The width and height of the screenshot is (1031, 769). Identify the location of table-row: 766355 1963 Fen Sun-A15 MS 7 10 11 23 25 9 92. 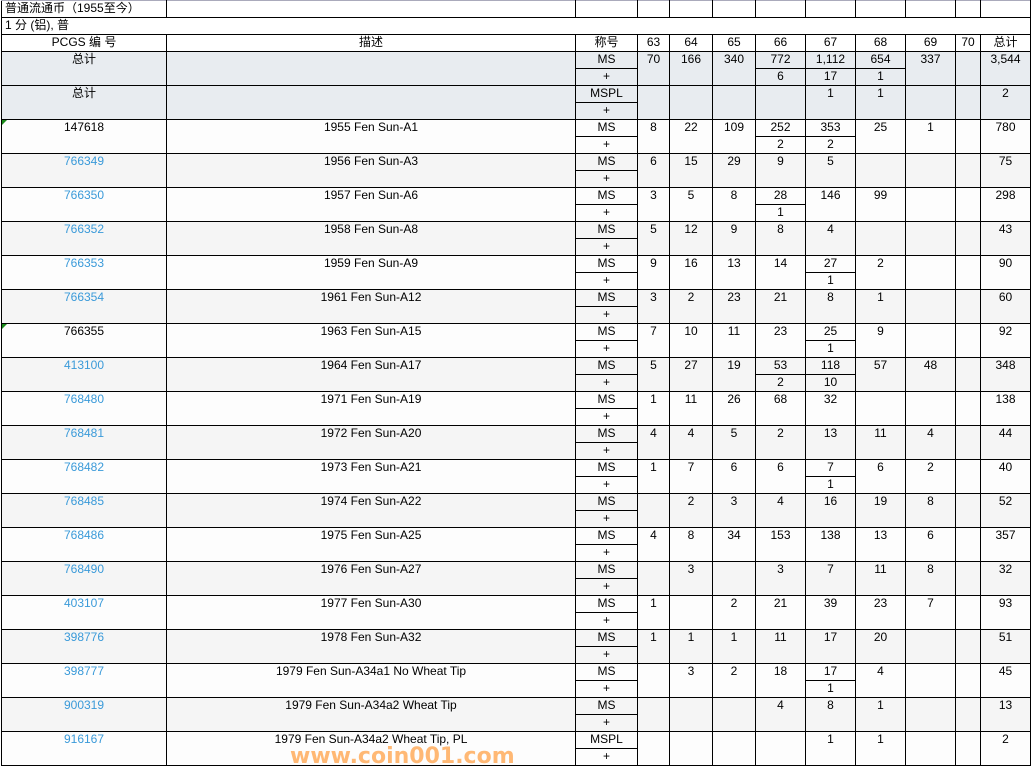
(516, 340).